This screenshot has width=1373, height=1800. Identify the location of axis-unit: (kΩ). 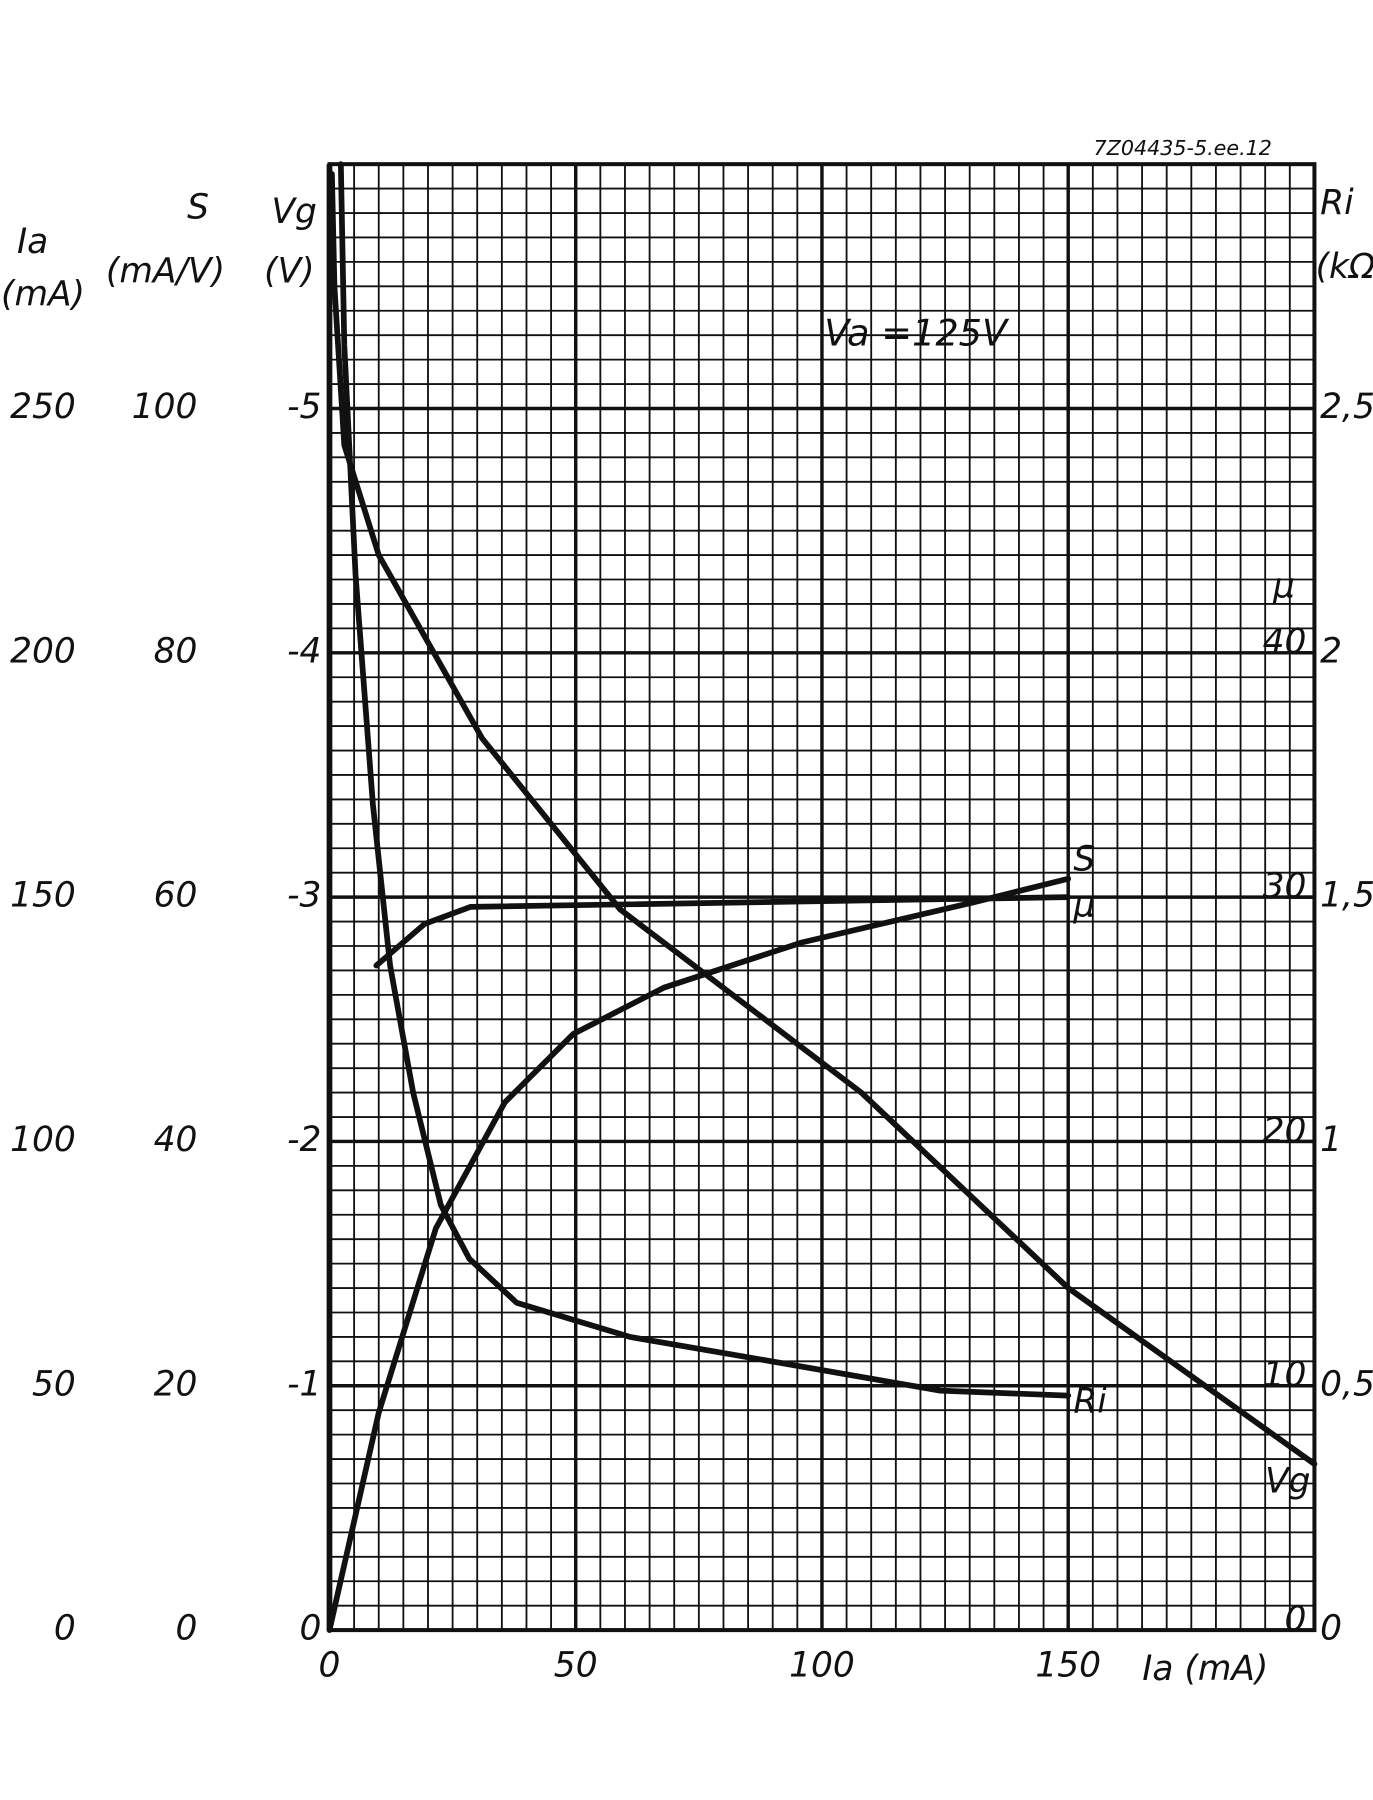
(1344, 267).